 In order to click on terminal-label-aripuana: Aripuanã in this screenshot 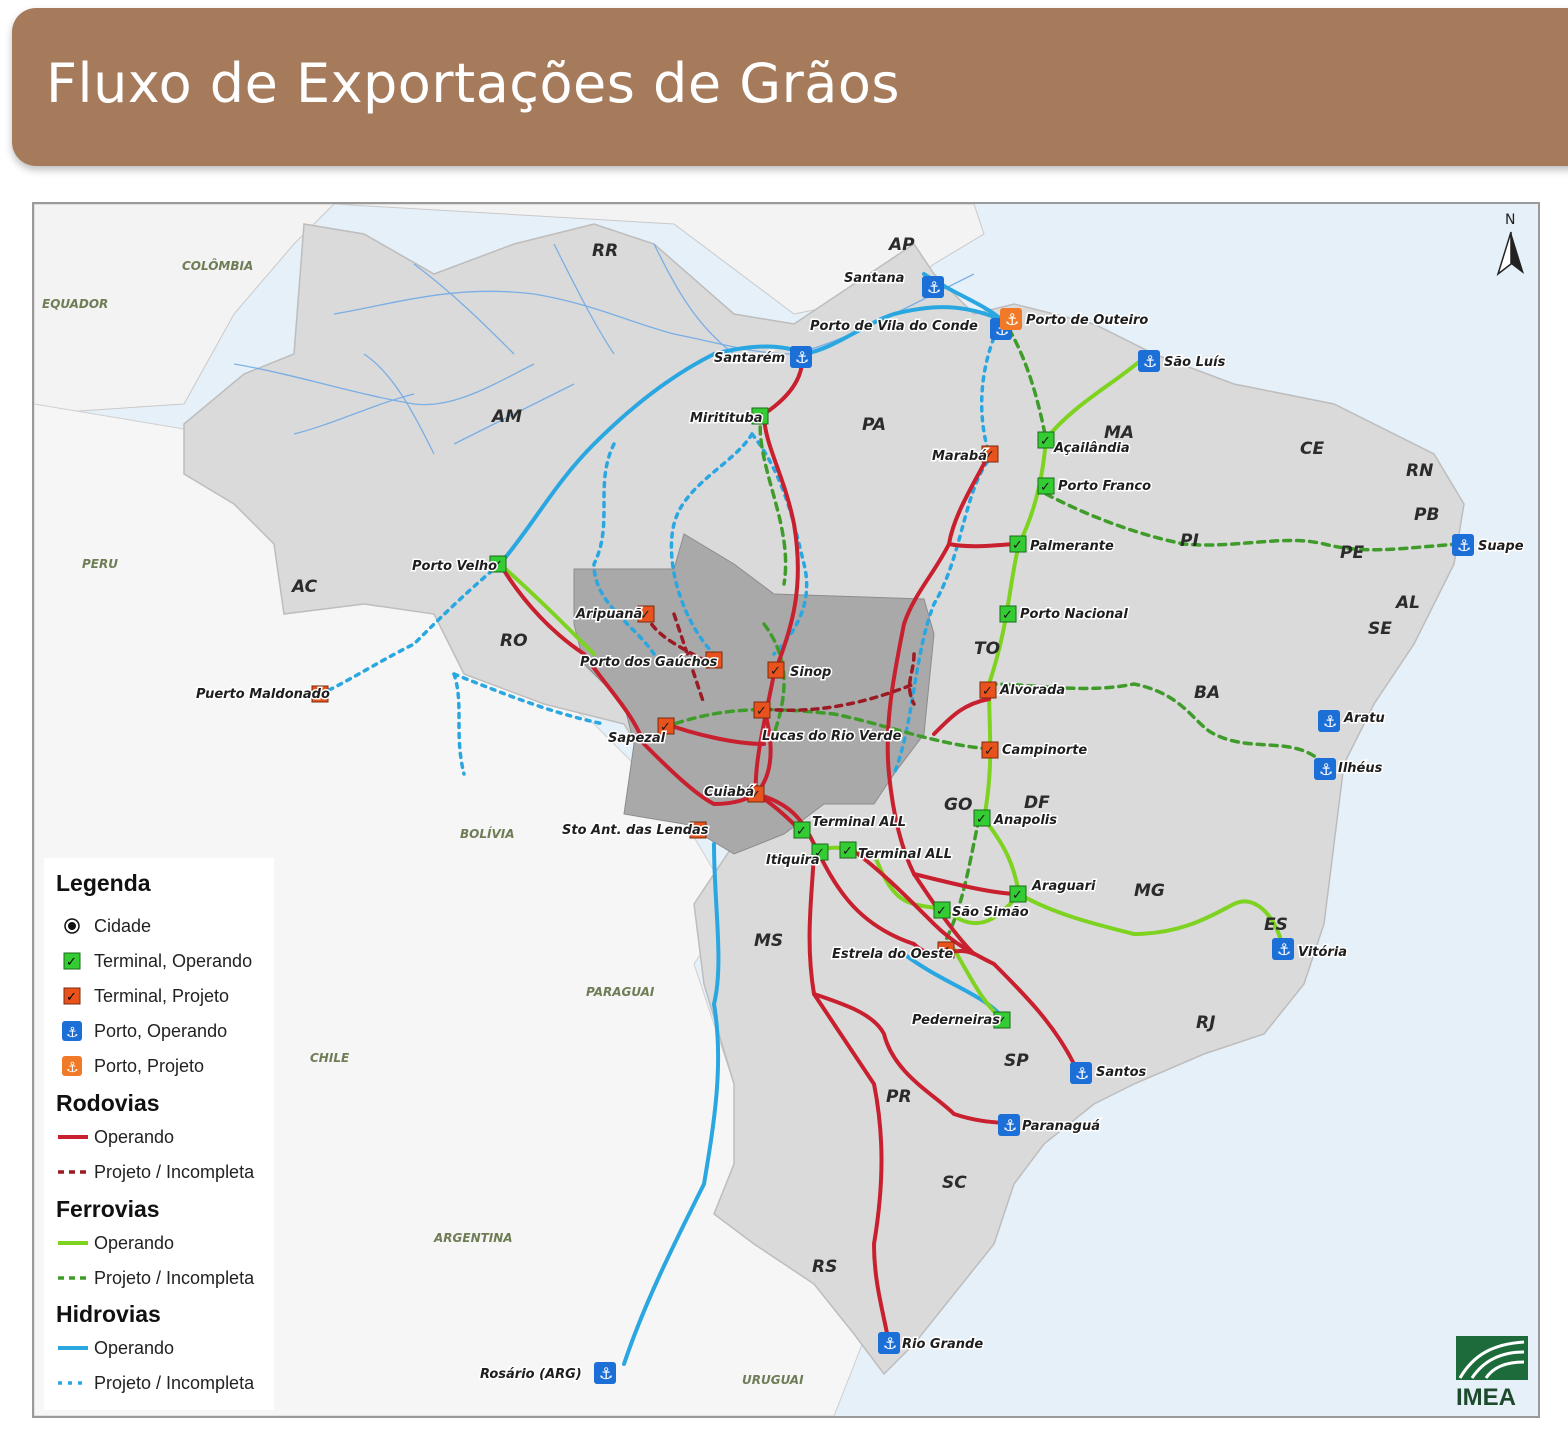, I will do `click(608, 614)`.